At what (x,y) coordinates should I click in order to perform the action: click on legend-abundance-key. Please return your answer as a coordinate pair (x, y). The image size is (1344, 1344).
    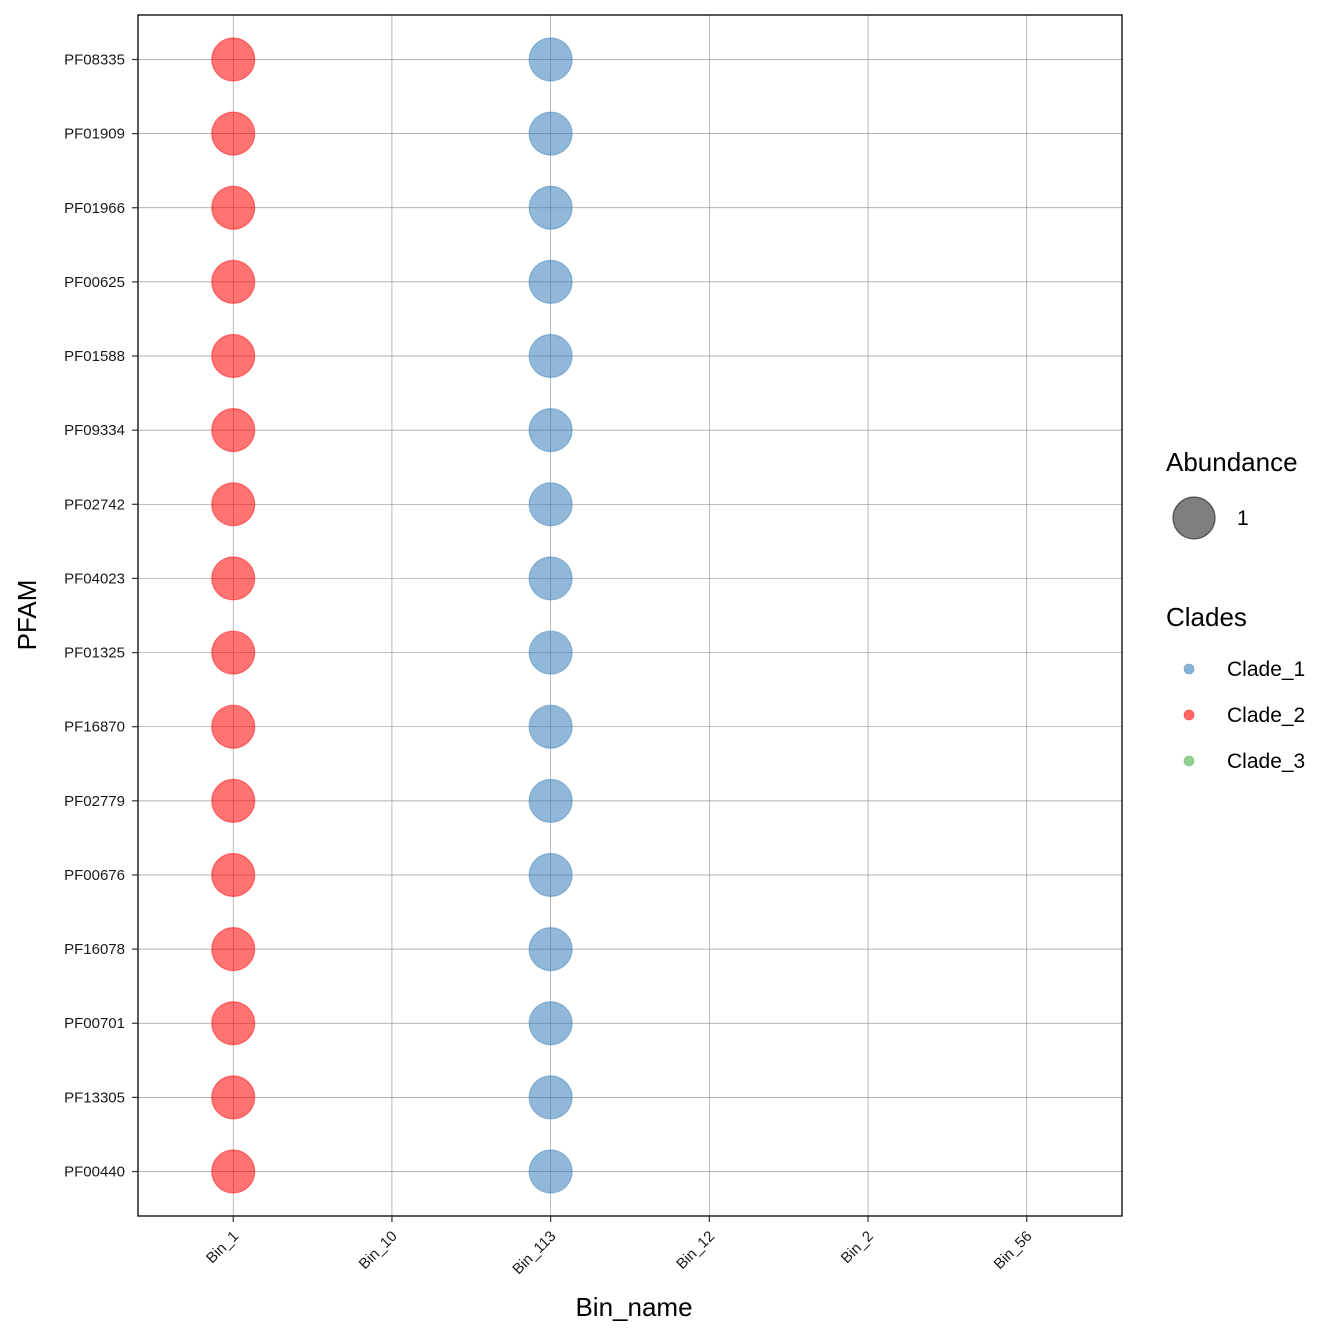
    Looking at the image, I should click on (1194, 518).